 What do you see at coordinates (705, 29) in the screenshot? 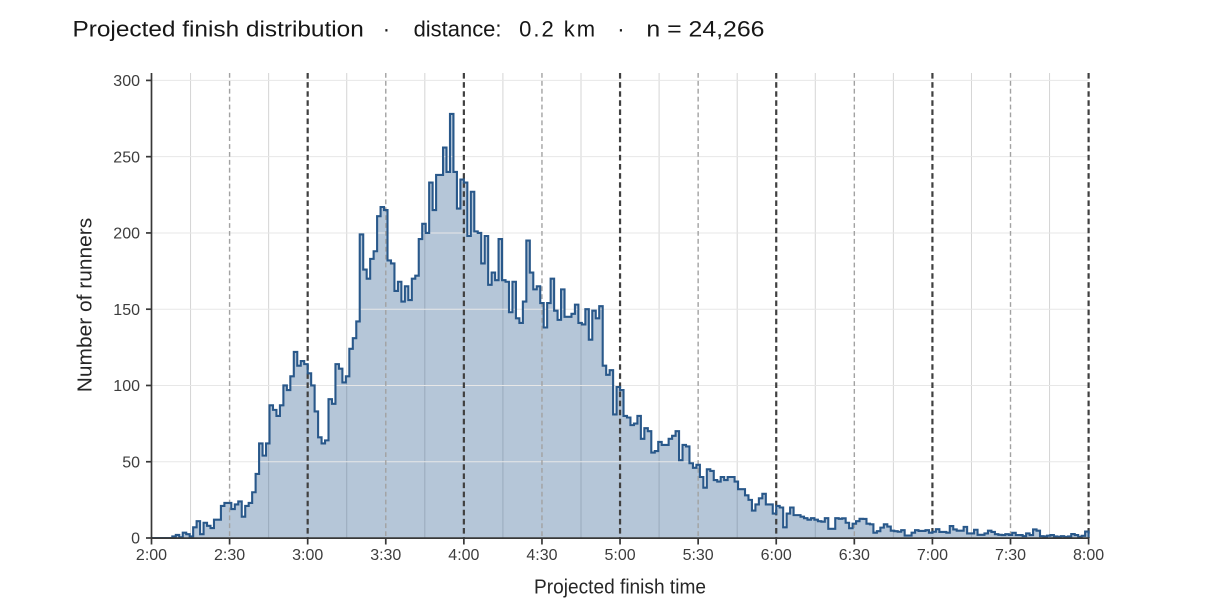
I see `svg-text: n = 24,266` at bounding box center [705, 29].